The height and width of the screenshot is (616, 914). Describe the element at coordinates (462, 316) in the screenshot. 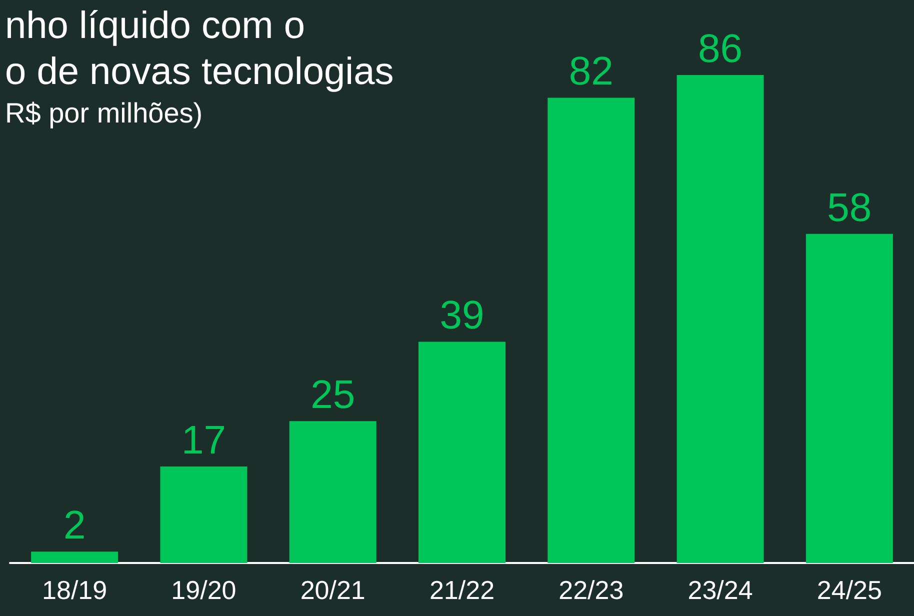

I see `data-label: 39` at that location.